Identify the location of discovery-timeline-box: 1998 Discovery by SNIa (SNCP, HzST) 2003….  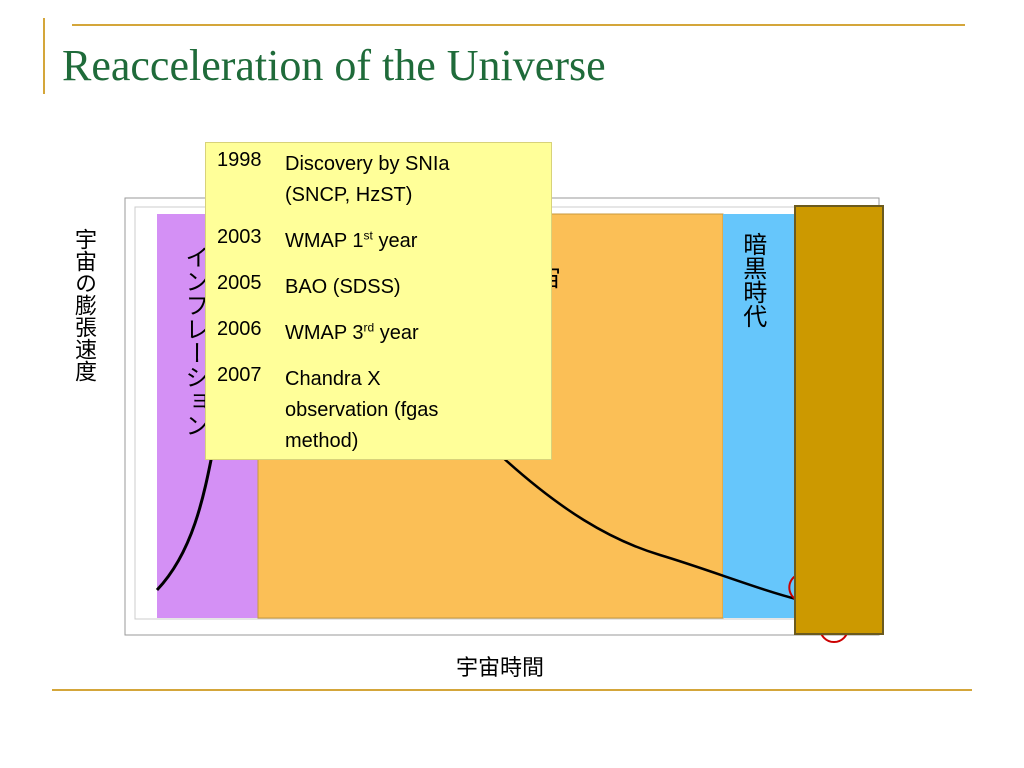
(378, 301).